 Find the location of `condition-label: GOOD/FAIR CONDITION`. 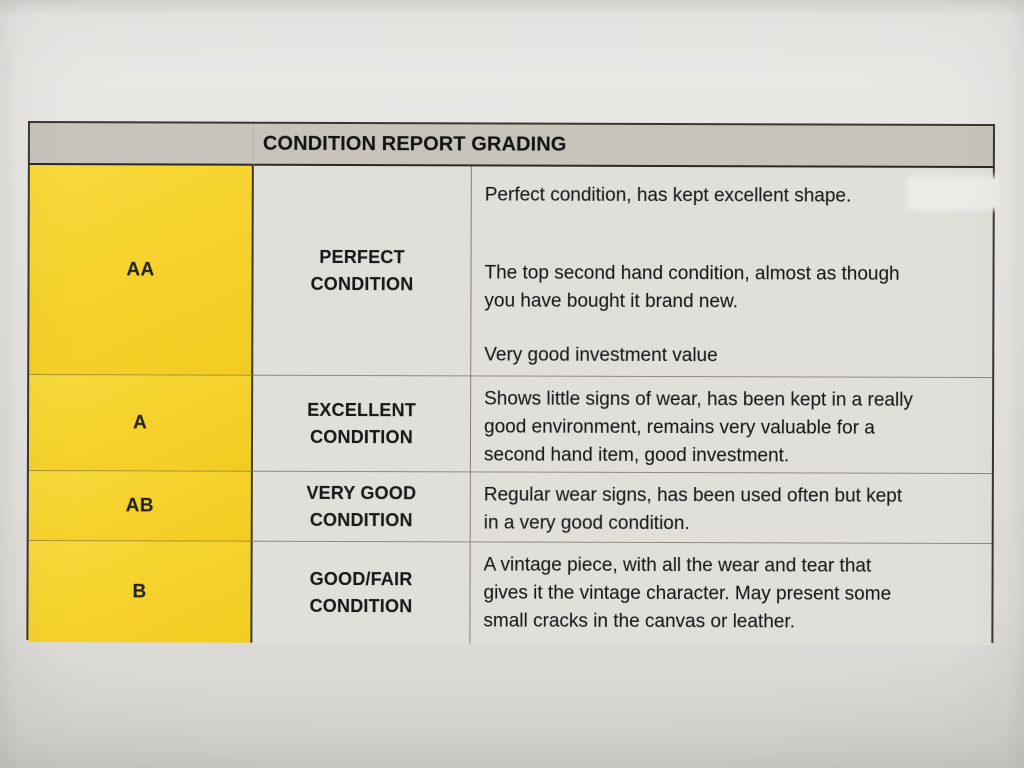

condition-label: GOOD/FAIR CONDITION is located at coordinates (361, 592).